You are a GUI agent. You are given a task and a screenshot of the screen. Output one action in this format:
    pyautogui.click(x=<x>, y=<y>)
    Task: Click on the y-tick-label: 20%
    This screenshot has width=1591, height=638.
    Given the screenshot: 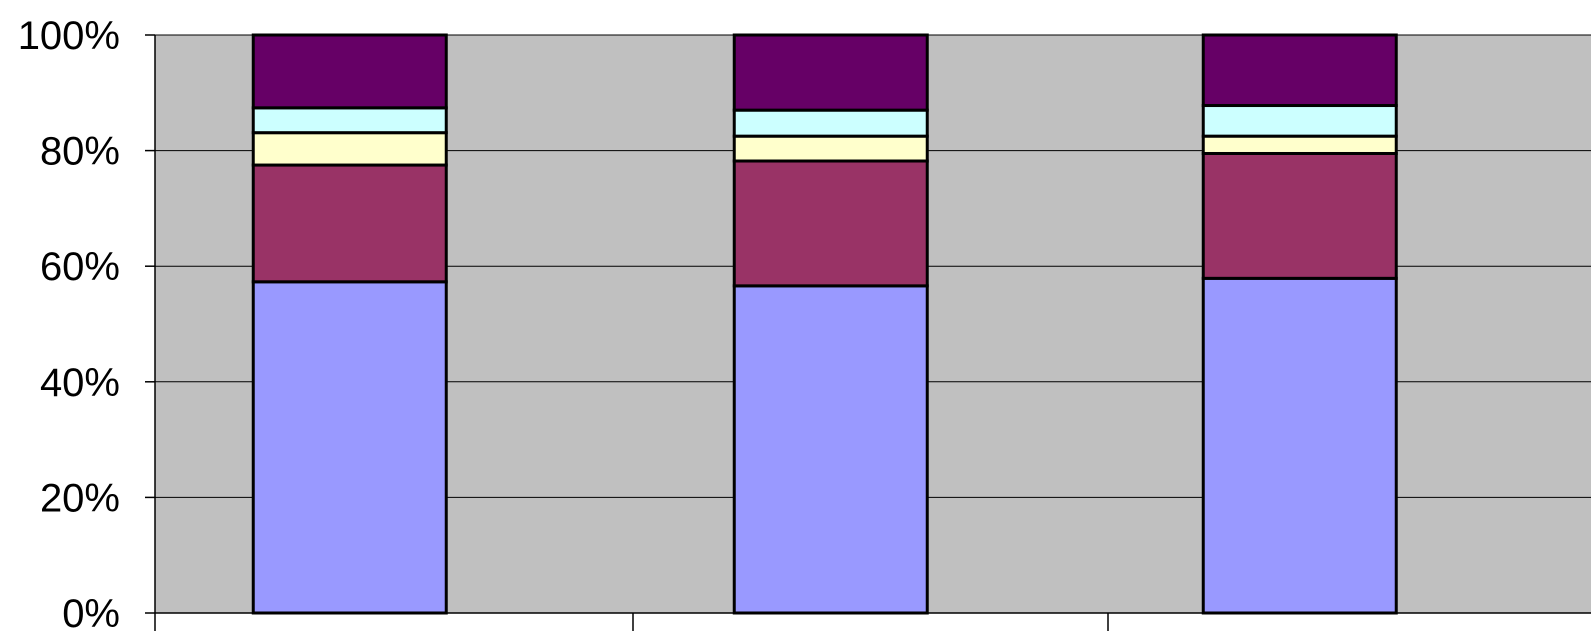 What is the action you would take?
    pyautogui.click(x=80, y=498)
    